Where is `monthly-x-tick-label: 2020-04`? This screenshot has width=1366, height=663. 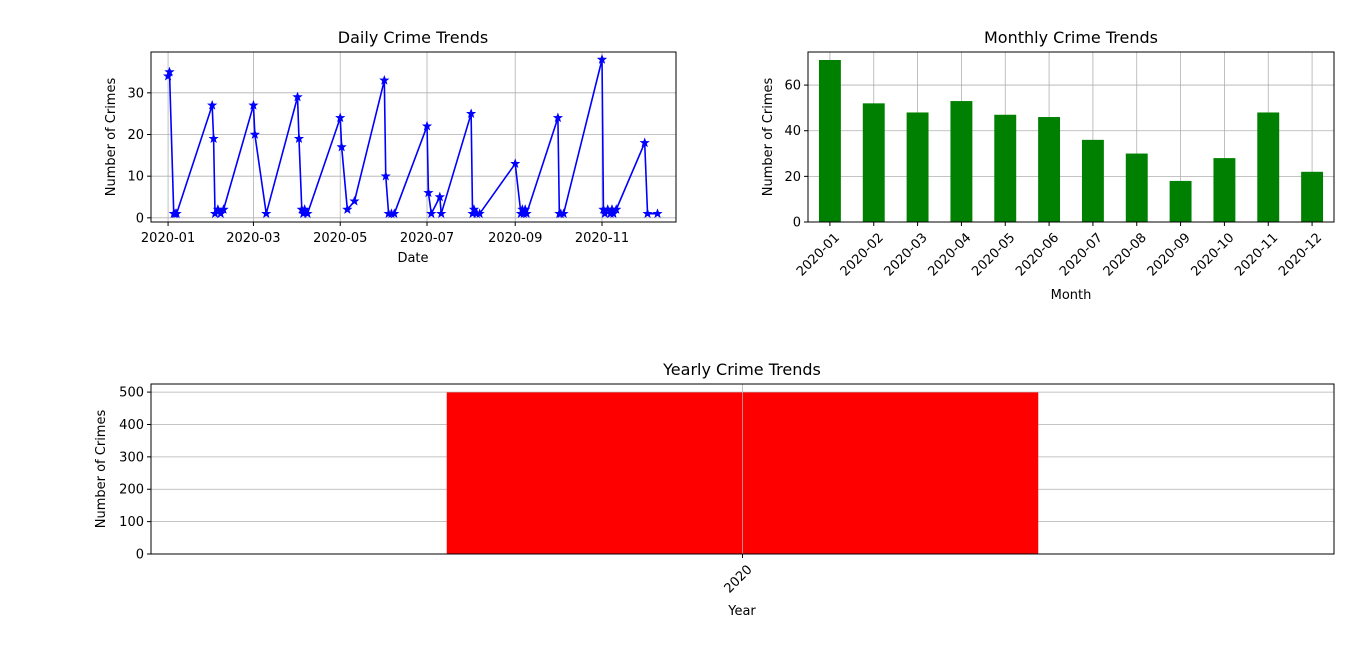
monthly-x-tick-label: 2020-04 is located at coordinates (949, 254).